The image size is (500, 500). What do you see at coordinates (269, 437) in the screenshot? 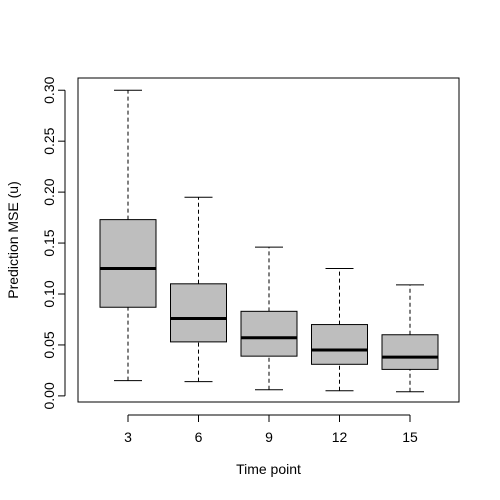
I see `x-tick-label: 9` at bounding box center [269, 437].